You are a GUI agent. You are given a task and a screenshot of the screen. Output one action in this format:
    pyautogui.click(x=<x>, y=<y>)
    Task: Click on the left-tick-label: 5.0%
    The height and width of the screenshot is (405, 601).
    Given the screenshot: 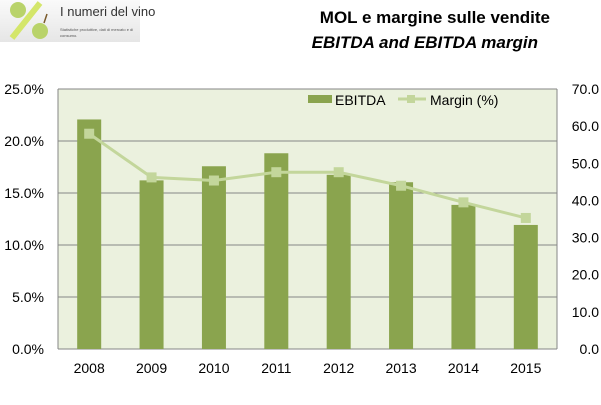 What is the action you would take?
    pyautogui.click(x=28, y=297)
    